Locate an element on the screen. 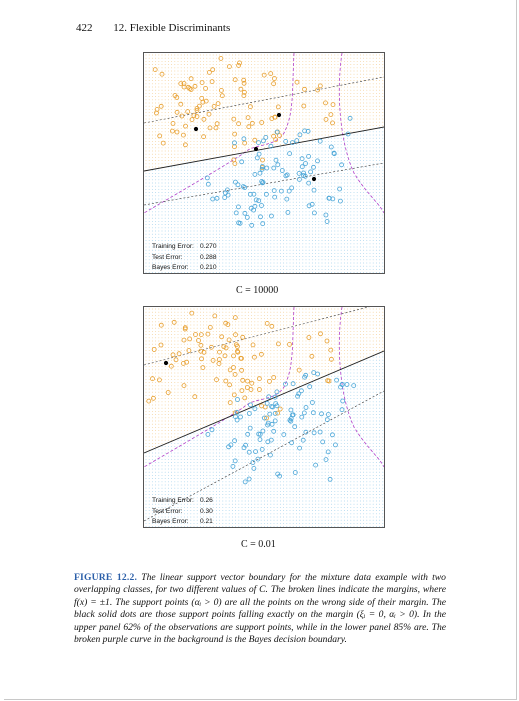  test-error-value: 0.30 is located at coordinates (206, 511).